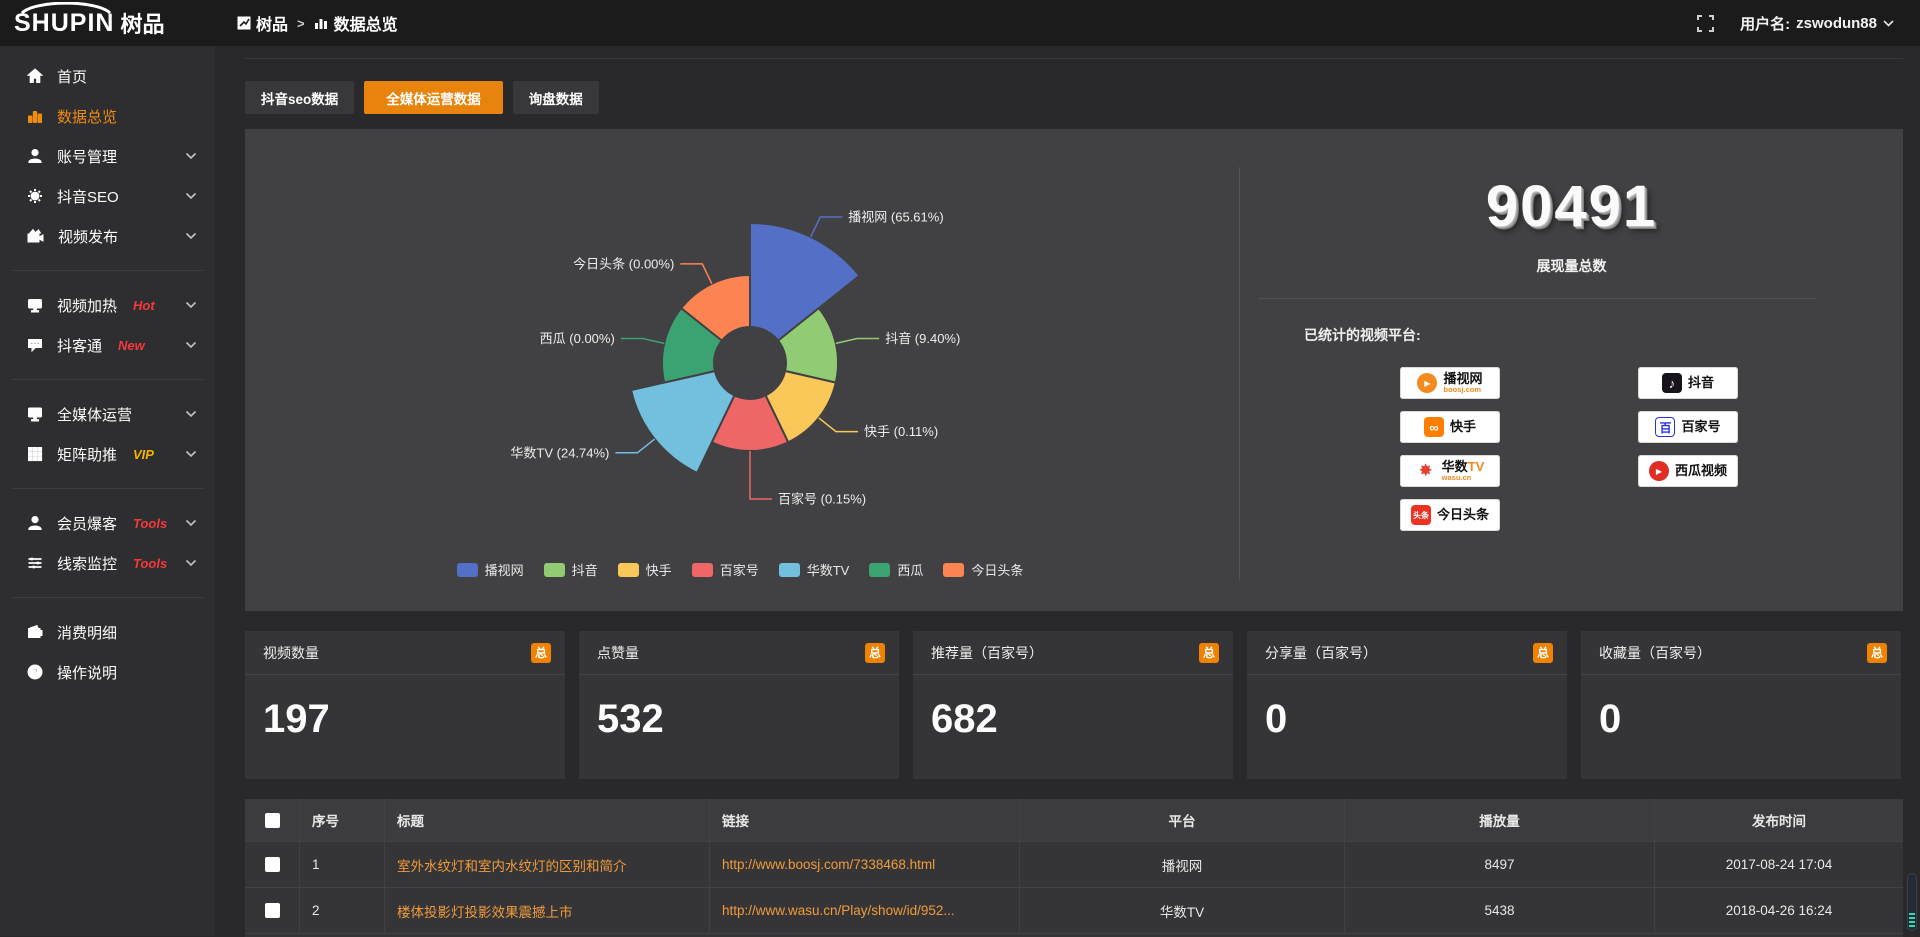 The height and width of the screenshot is (937, 1920). I want to click on tab-3: 询盘数据, so click(556, 97).